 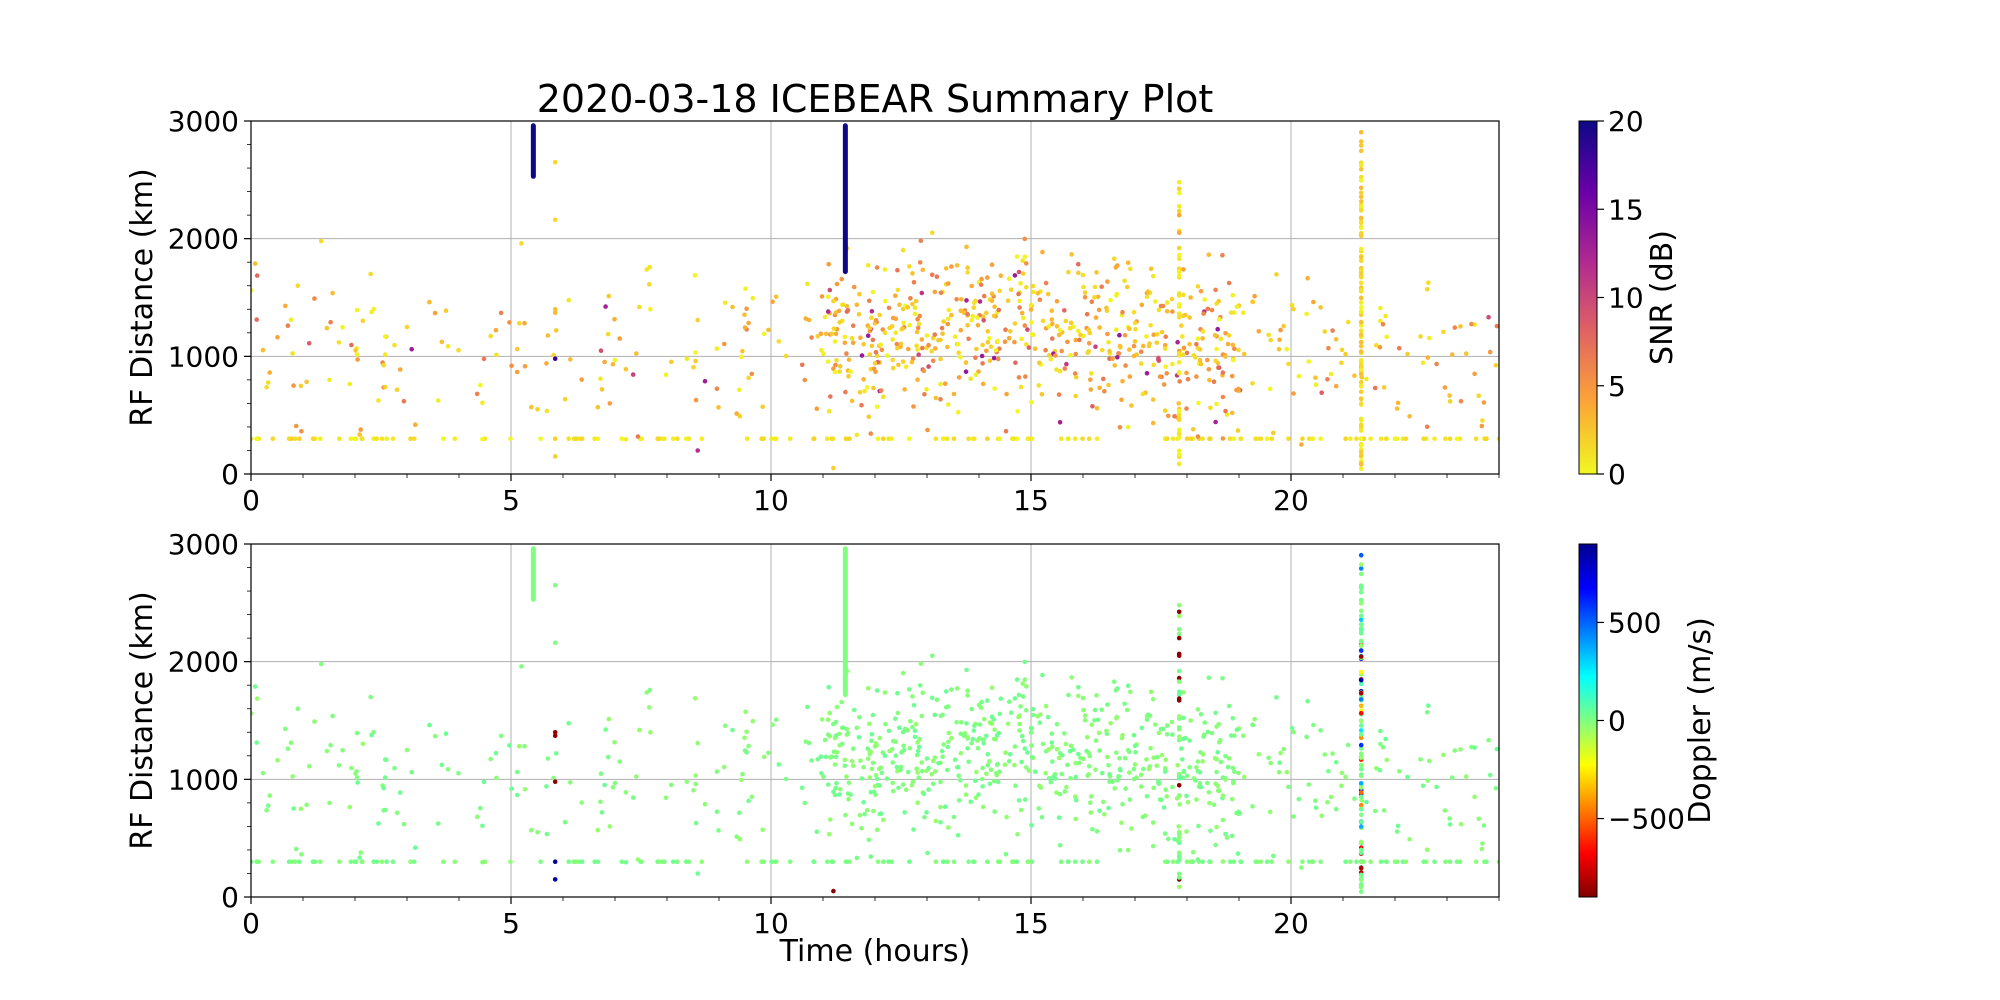 I want to click on x-tick-label: 20, so click(x=1291, y=923).